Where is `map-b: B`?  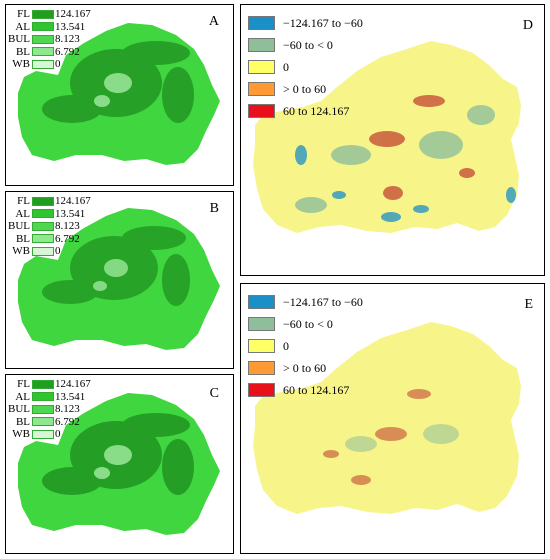
map-b: B is located at coordinates (119, 275).